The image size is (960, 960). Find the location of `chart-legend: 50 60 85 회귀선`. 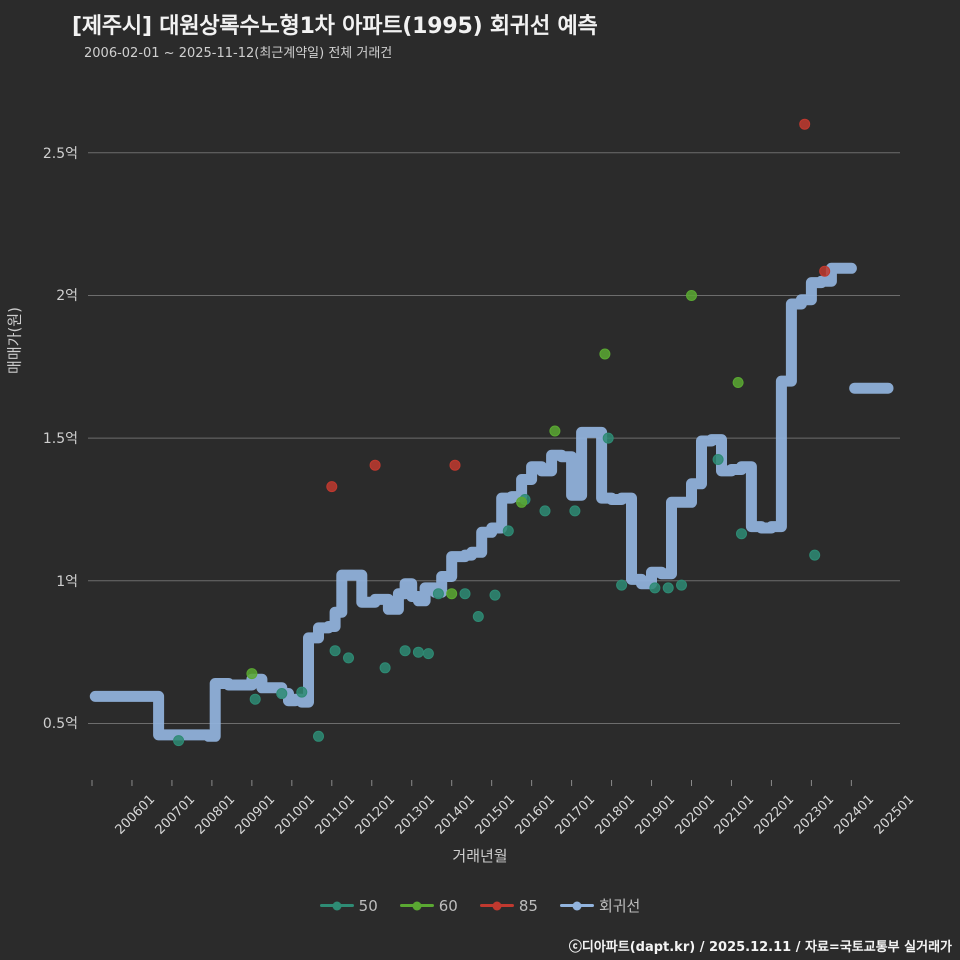

chart-legend: 50 60 85 회귀선 is located at coordinates (480, 905).